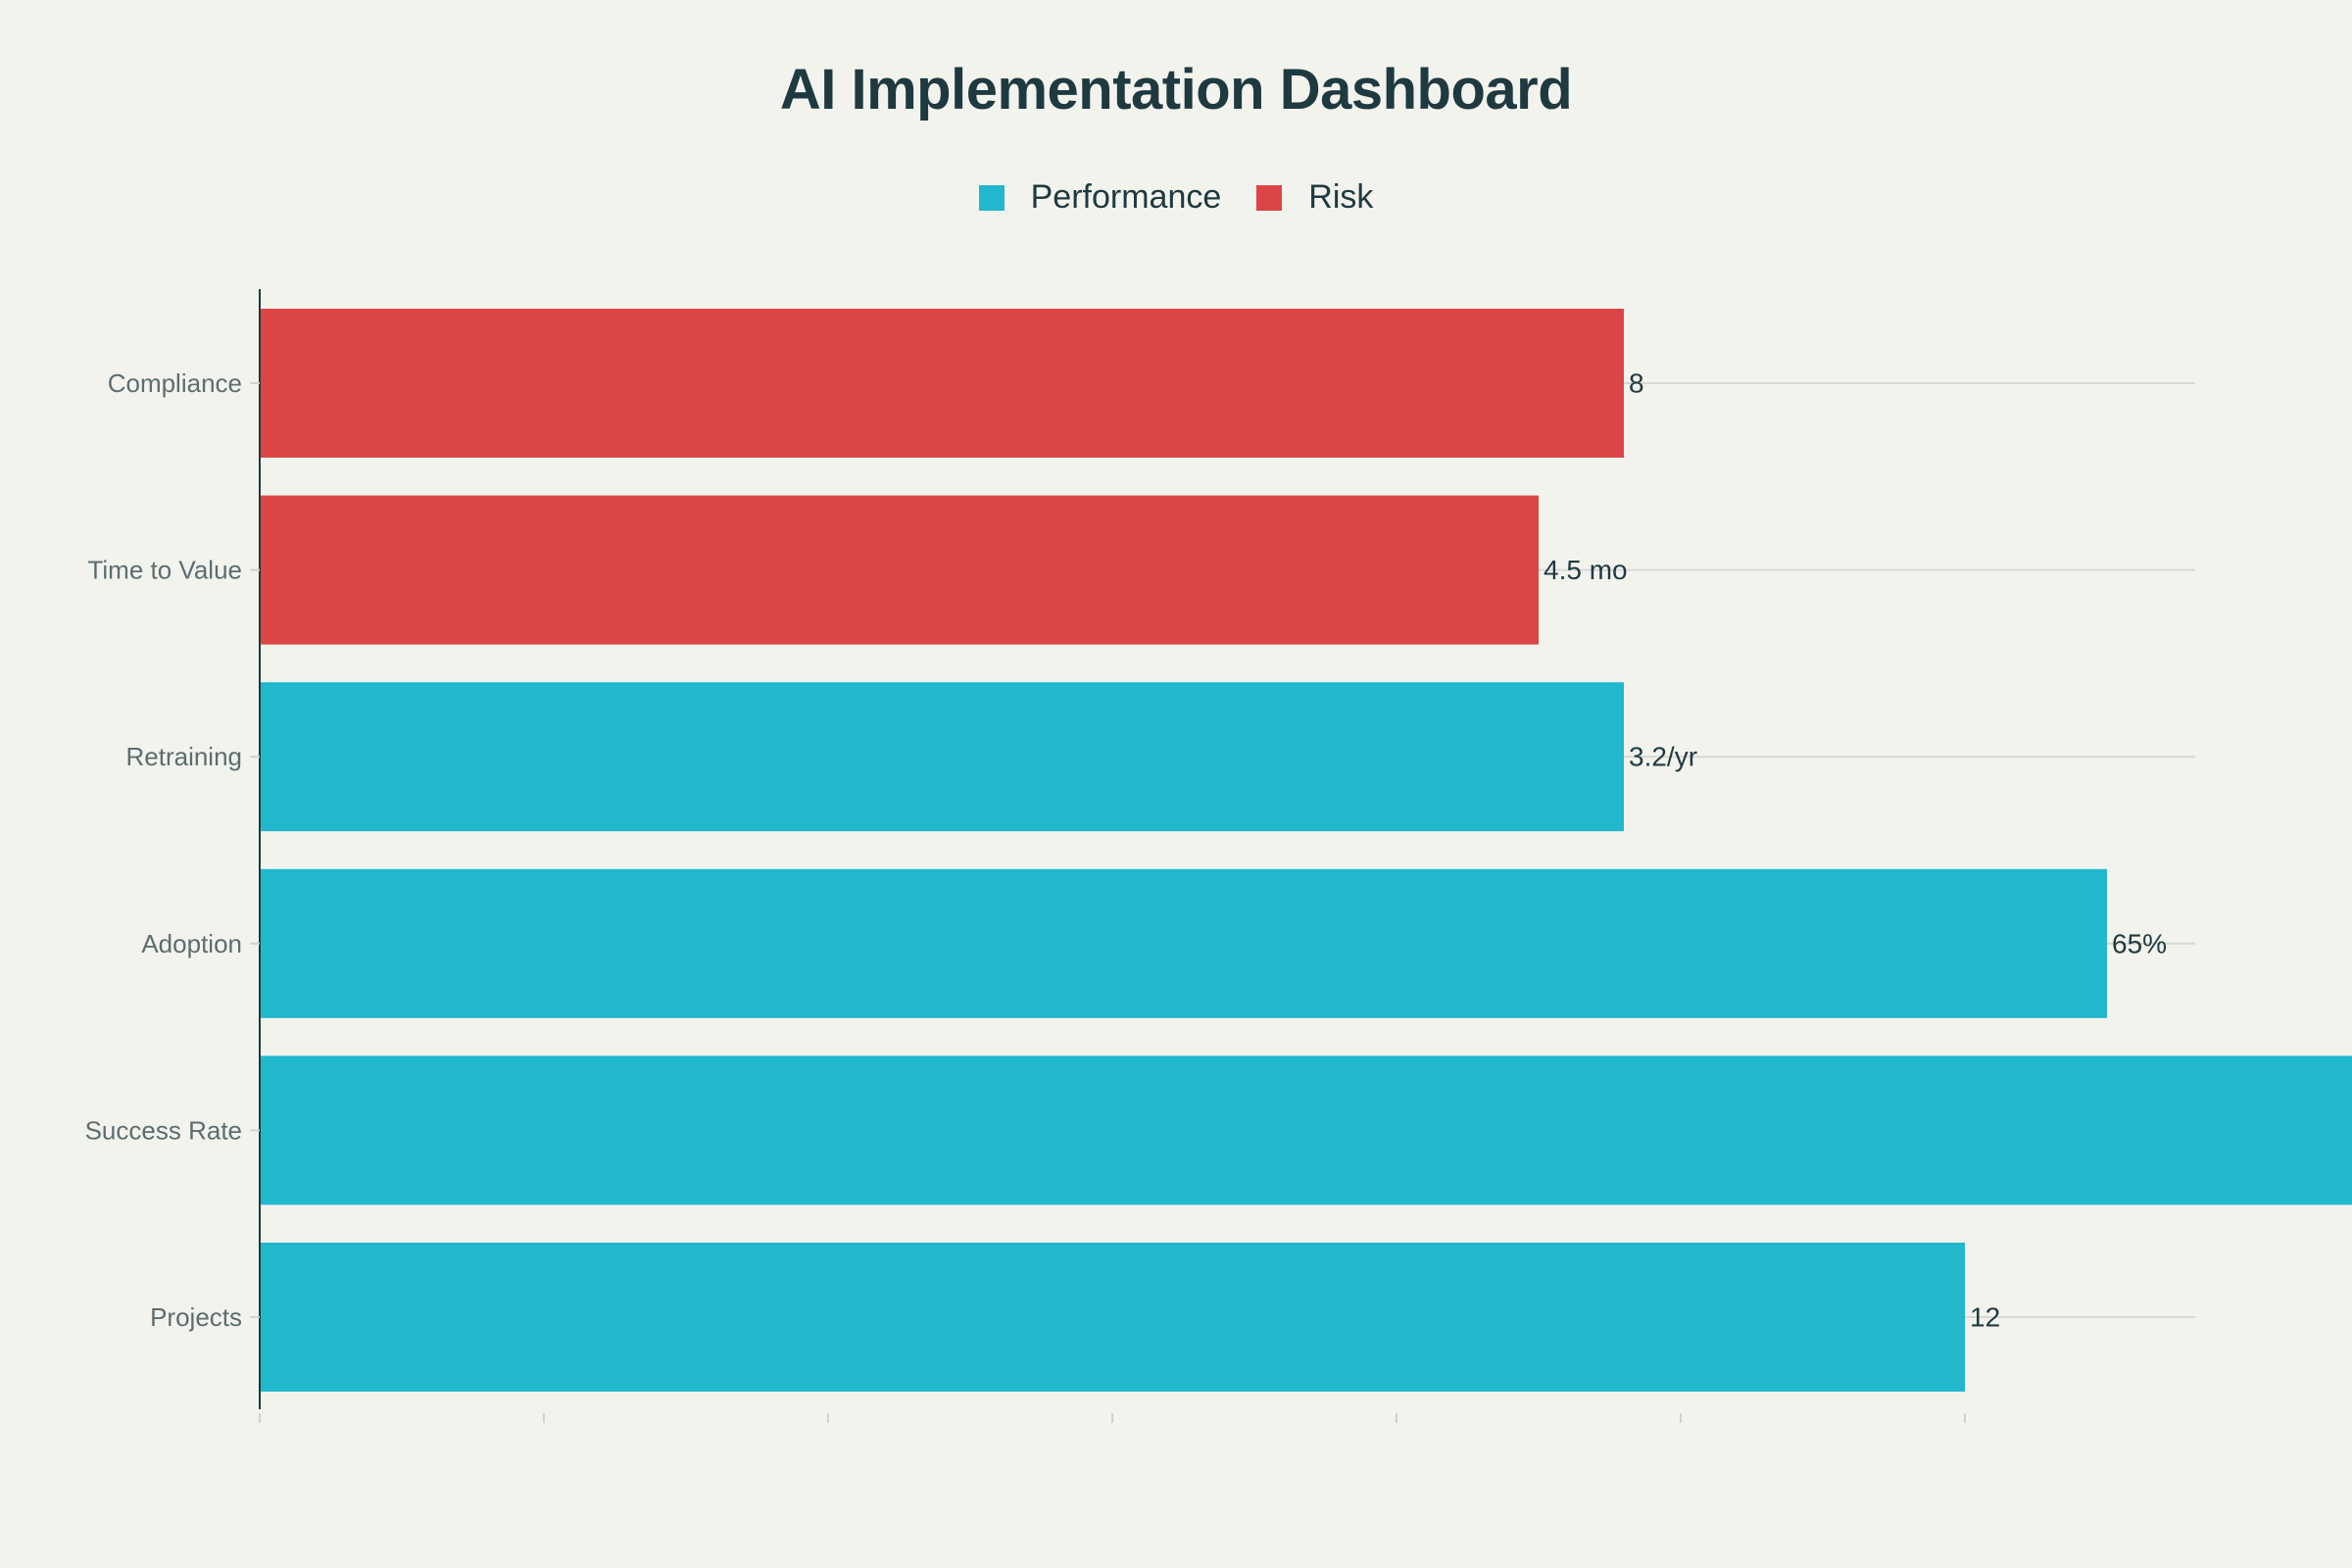  Describe the element at coordinates (1112, 1317) in the screenshot. I see `bar-projects` at that location.